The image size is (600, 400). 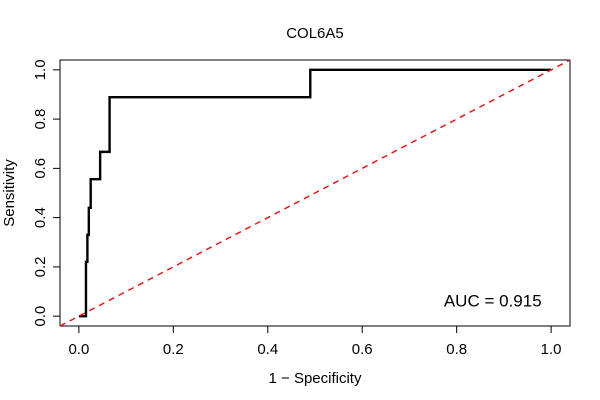 I want to click on auc-annotation: AUC = 0.915, so click(x=493, y=300).